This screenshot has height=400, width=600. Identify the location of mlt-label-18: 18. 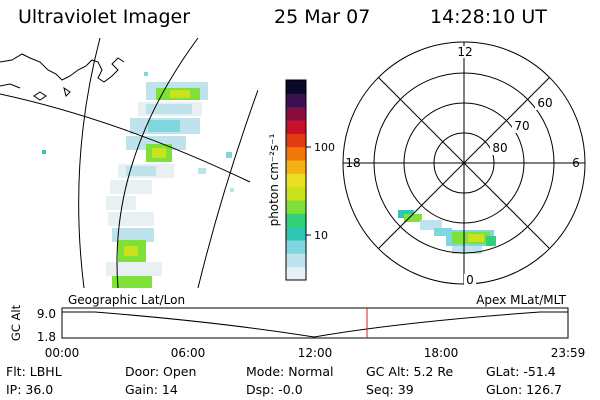
(352, 163).